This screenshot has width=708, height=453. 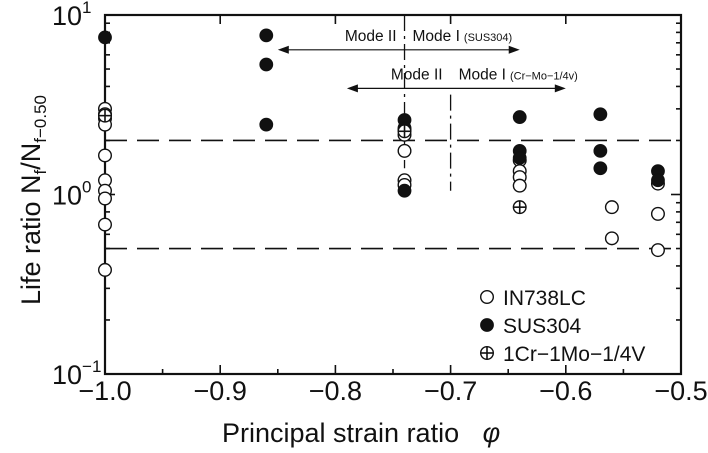 What do you see at coordinates (574, 354) in the screenshot?
I see `legend-label: 1Cr−1Mo−1/4V` at bounding box center [574, 354].